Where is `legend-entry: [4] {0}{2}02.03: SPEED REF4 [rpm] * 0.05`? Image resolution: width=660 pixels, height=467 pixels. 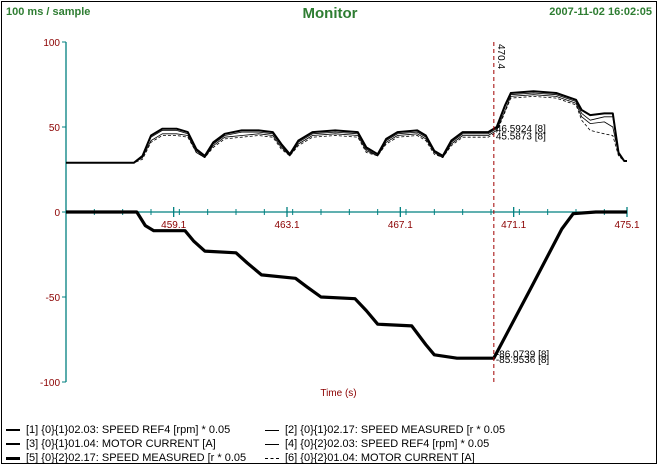
legend-entry: [4] {0}{2}02.03: SPEED REF4 [rpm] * 0.05 is located at coordinates (377, 444).